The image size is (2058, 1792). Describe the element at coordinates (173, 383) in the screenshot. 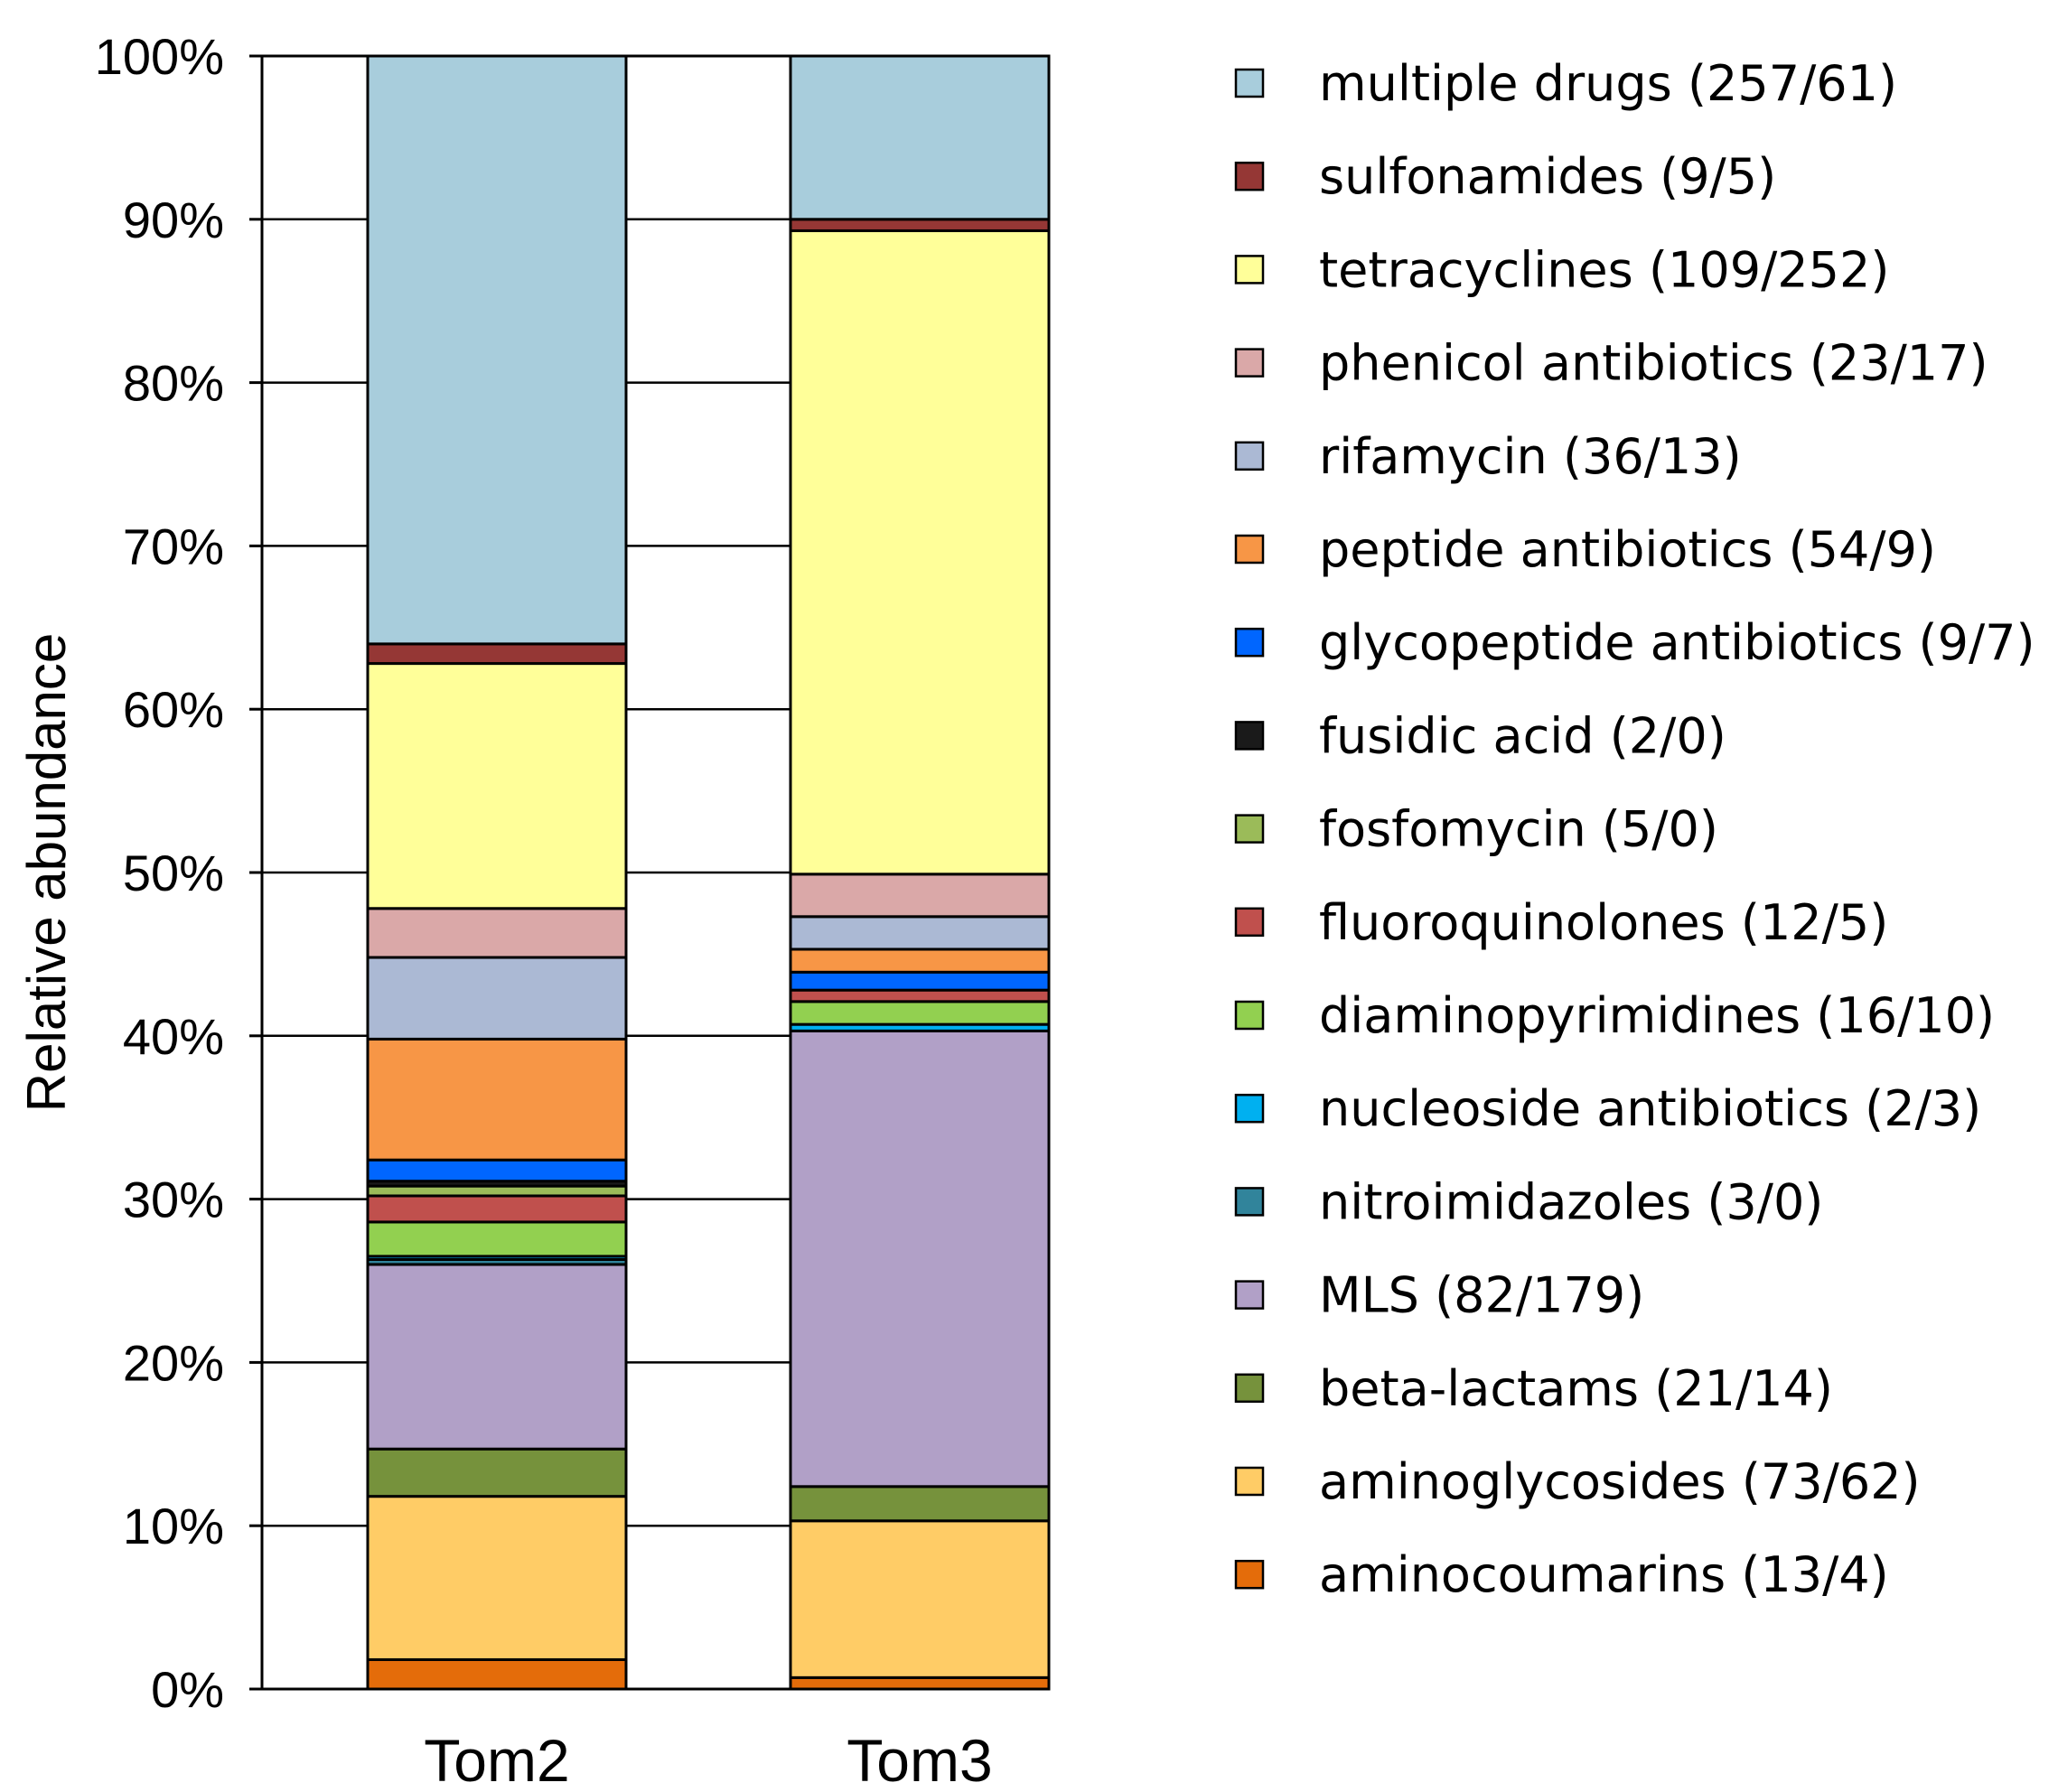

I see `y-tick-label: 80%` at that location.